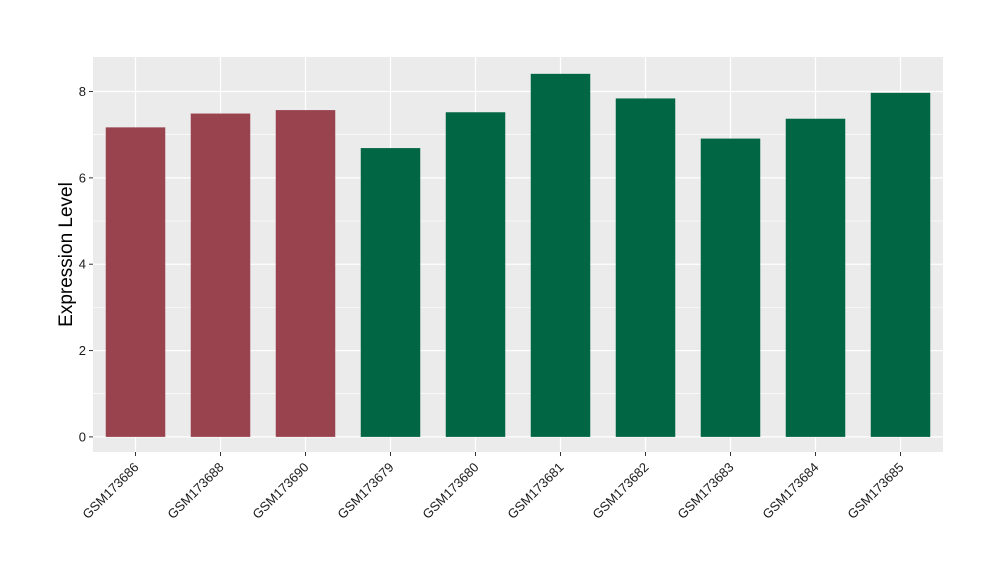  I want to click on x-tick-label: GSM173685, so click(875, 491).